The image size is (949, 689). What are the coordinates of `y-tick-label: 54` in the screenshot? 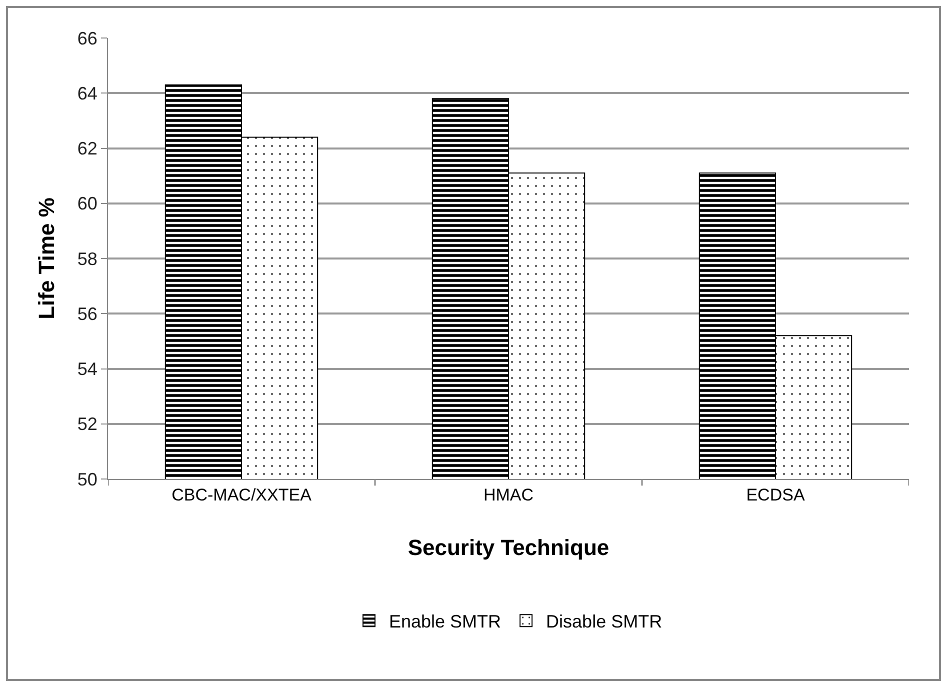 It's located at (87, 369).